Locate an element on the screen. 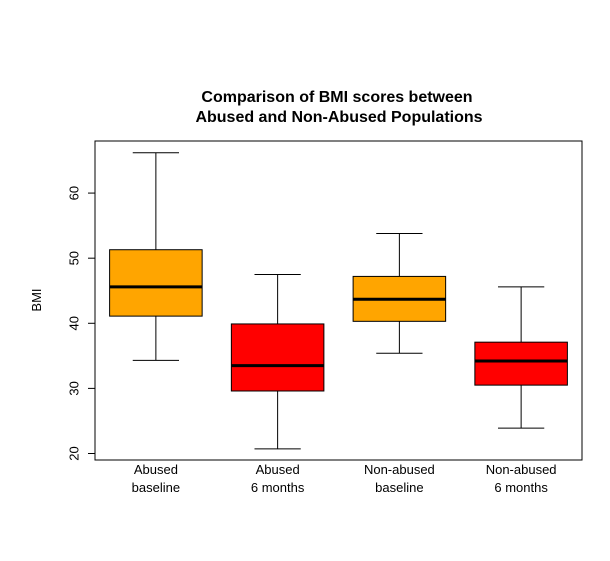 This screenshot has width=610, height=561. y-axis-label: BMI is located at coordinates (36, 299).